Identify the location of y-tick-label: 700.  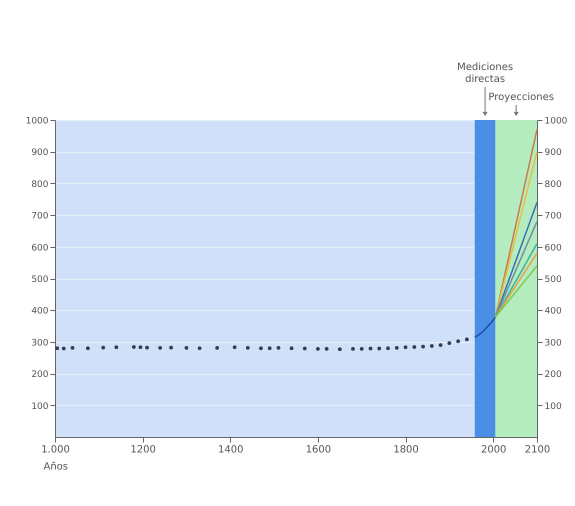
(40, 217).